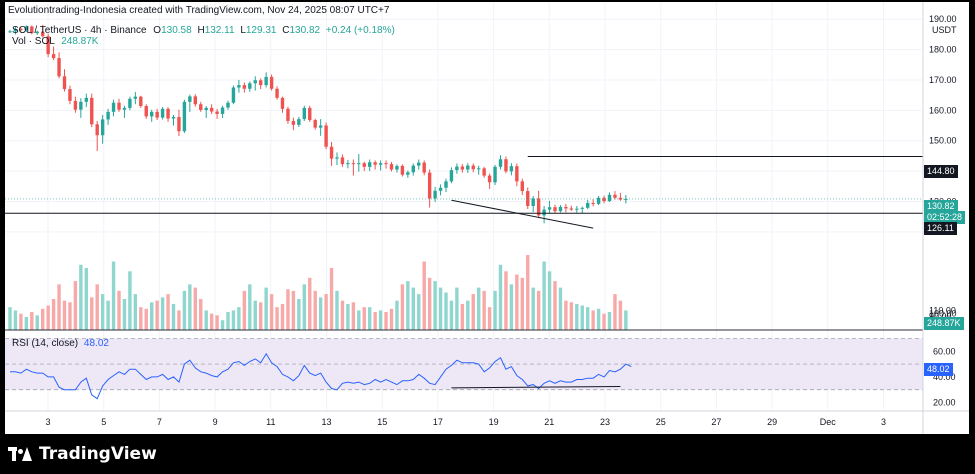 This screenshot has width=975, height=474. Describe the element at coordinates (45, 343) in the screenshot. I see `rsi-legend-label: RSI (14, close)` at that location.